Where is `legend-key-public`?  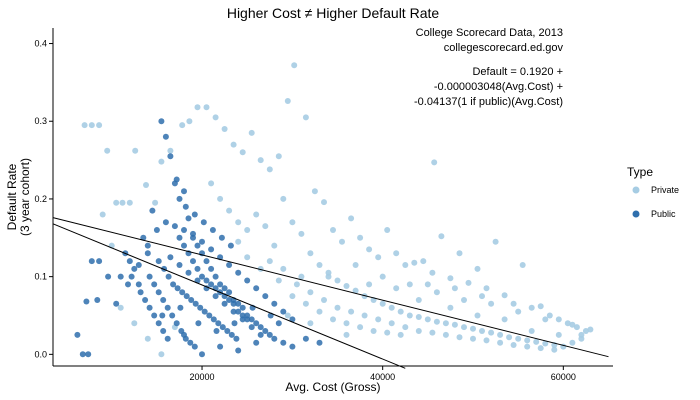 legend-key-public is located at coordinates (636, 214).